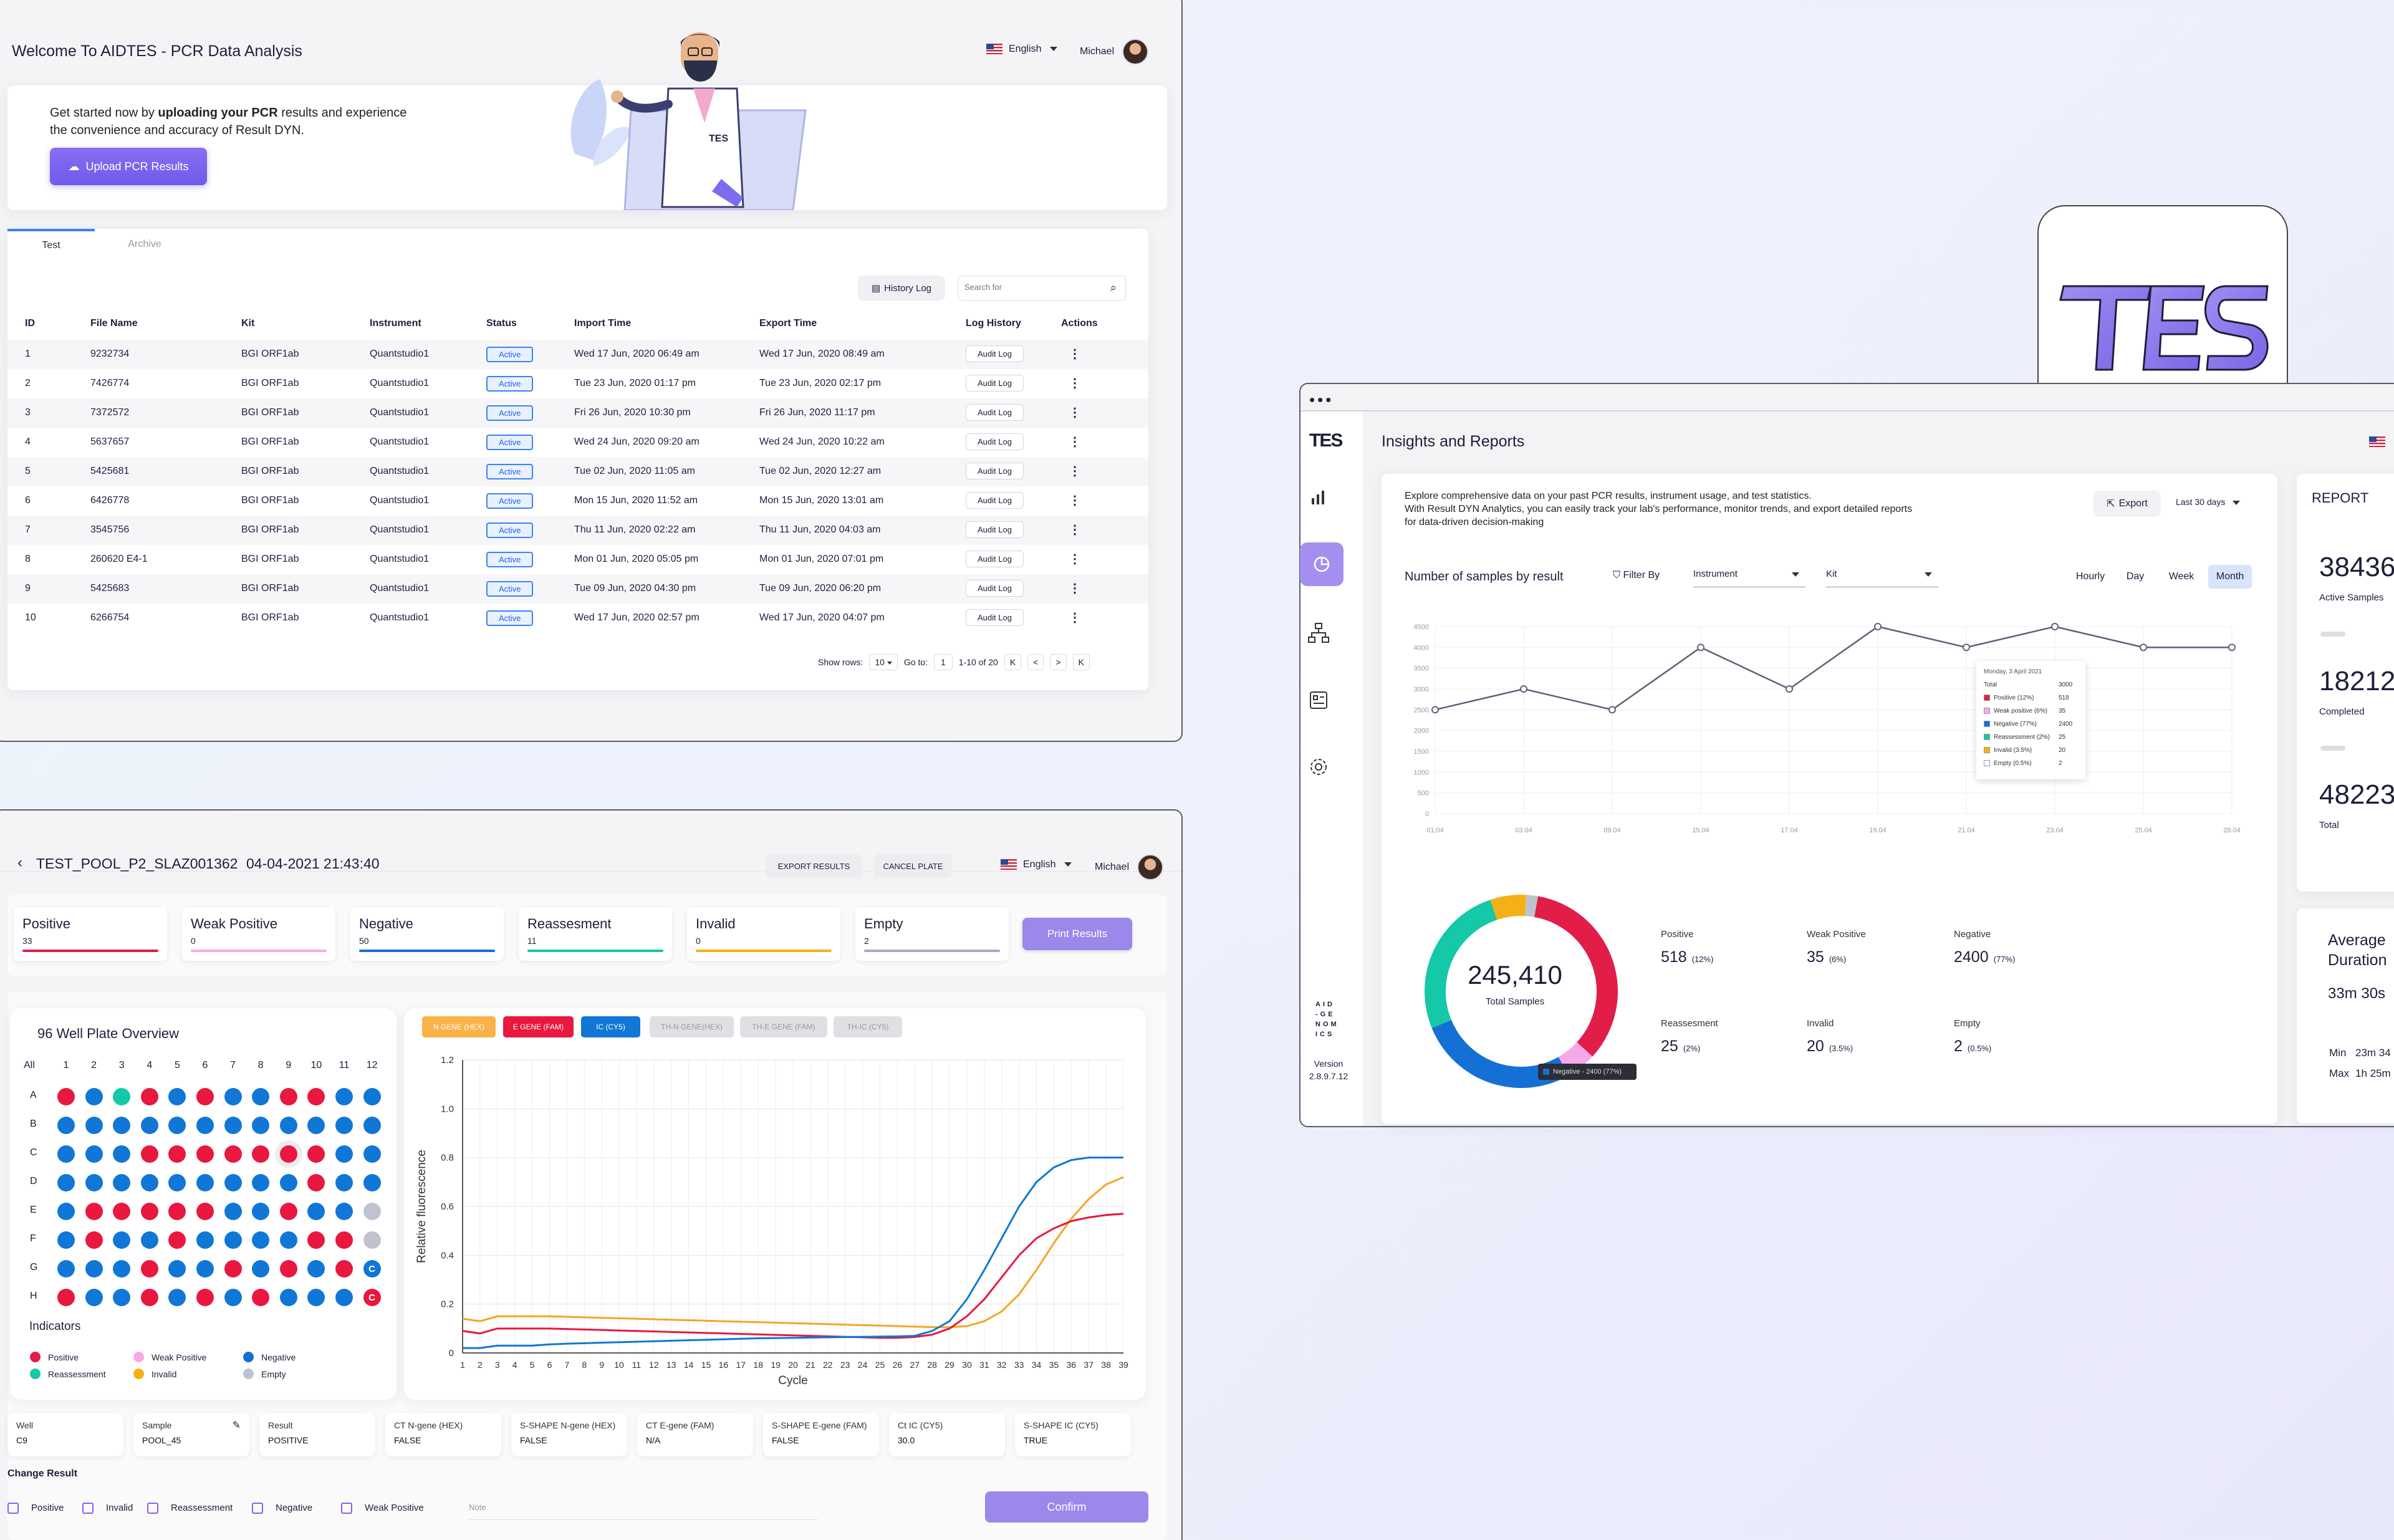  What do you see at coordinates (19, 862) in the screenshot?
I see `back-icon: ‹` at bounding box center [19, 862].